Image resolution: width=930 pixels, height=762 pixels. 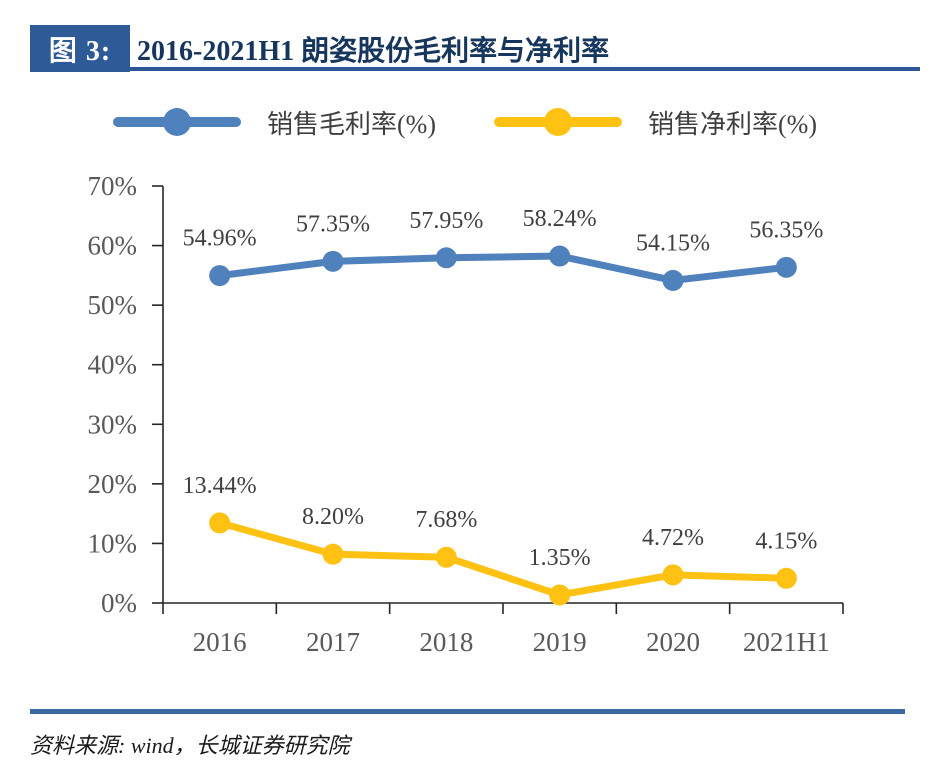 What do you see at coordinates (446, 642) in the screenshot?
I see `x-axis-label: 2018` at bounding box center [446, 642].